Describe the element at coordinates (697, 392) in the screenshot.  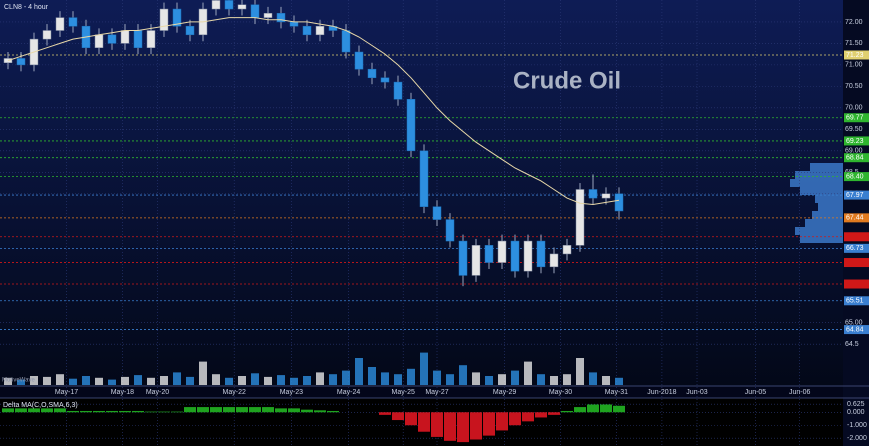
I see `x-tick-label: Jun-03` at that location.